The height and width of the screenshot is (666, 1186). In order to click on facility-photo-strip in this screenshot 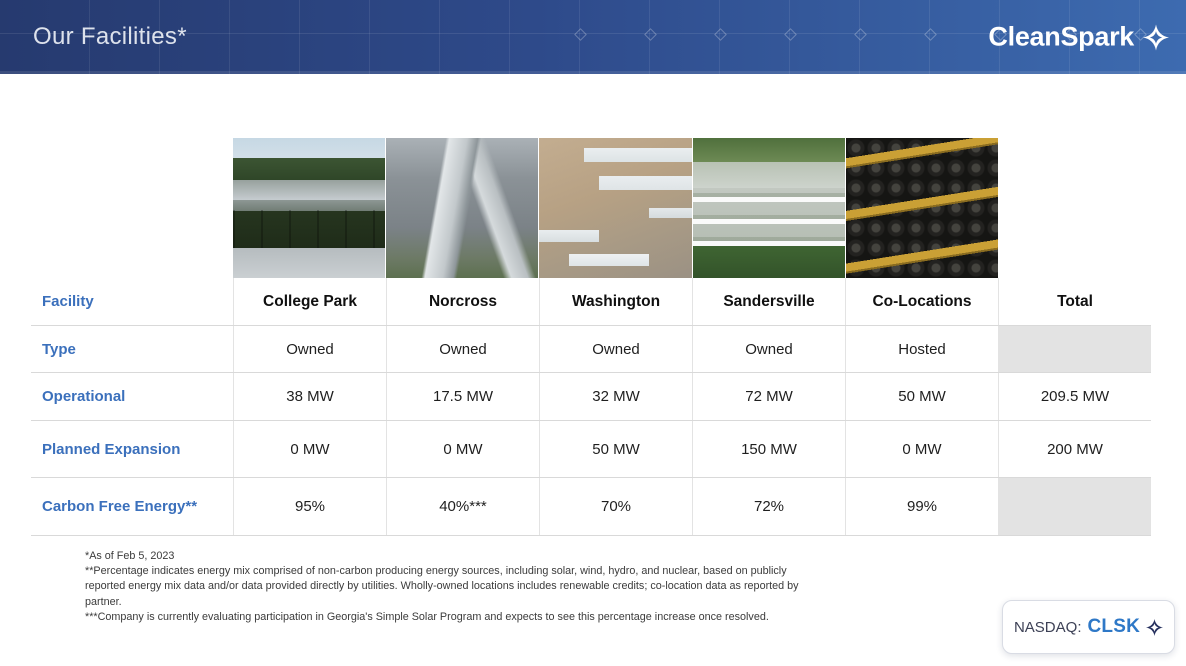, I will do `click(616, 208)`.